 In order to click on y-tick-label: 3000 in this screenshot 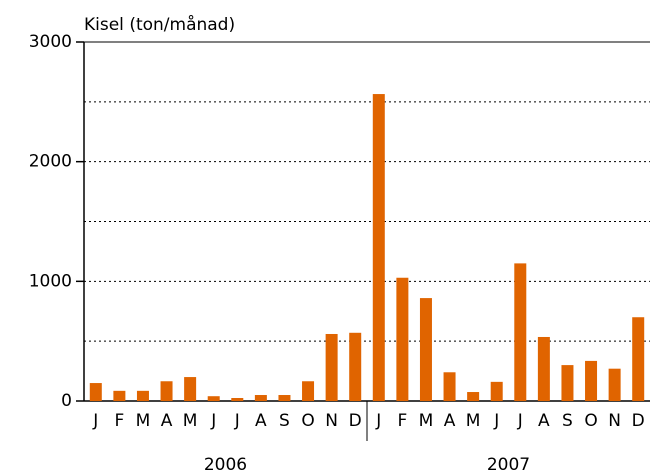, I will do `click(50, 42)`.